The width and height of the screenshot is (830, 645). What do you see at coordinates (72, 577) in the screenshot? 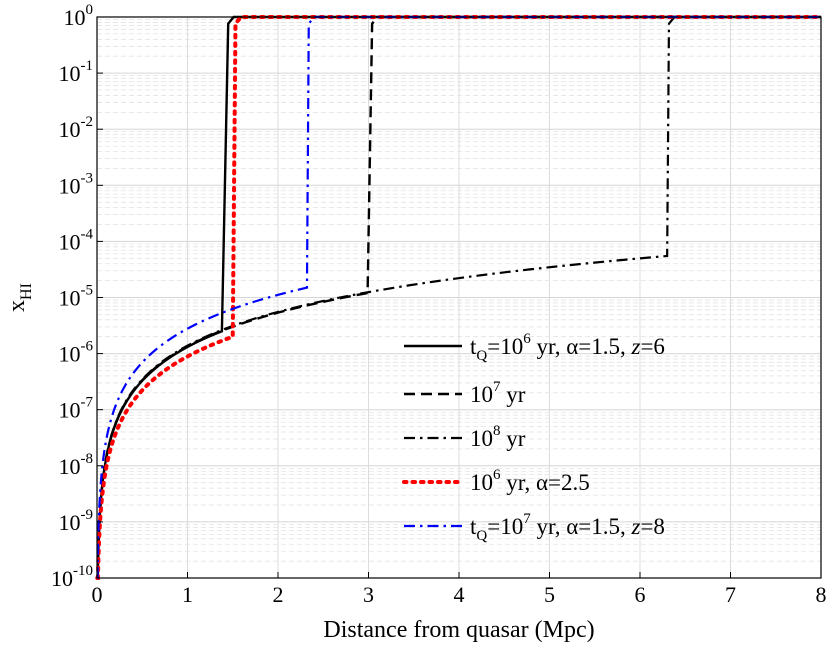
I see `y-tick-label-10: 10⁻¹⁰` at bounding box center [72, 577].